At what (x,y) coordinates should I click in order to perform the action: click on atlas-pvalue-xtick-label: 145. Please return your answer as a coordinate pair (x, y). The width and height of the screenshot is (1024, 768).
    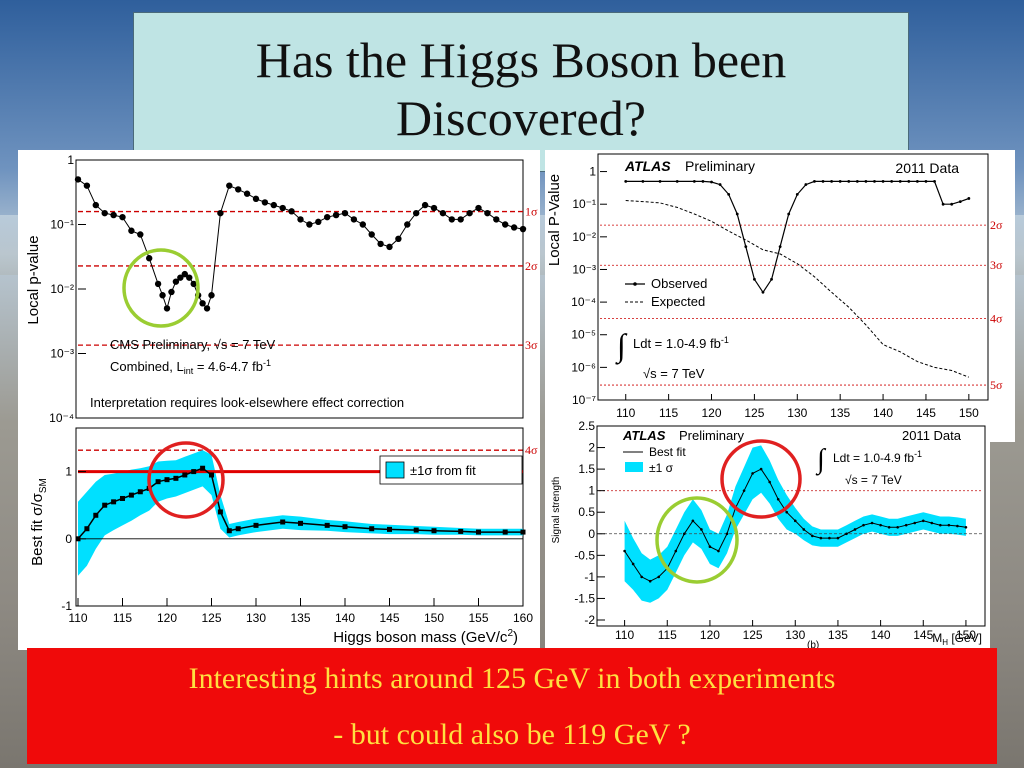
    Looking at the image, I should click on (926, 413).